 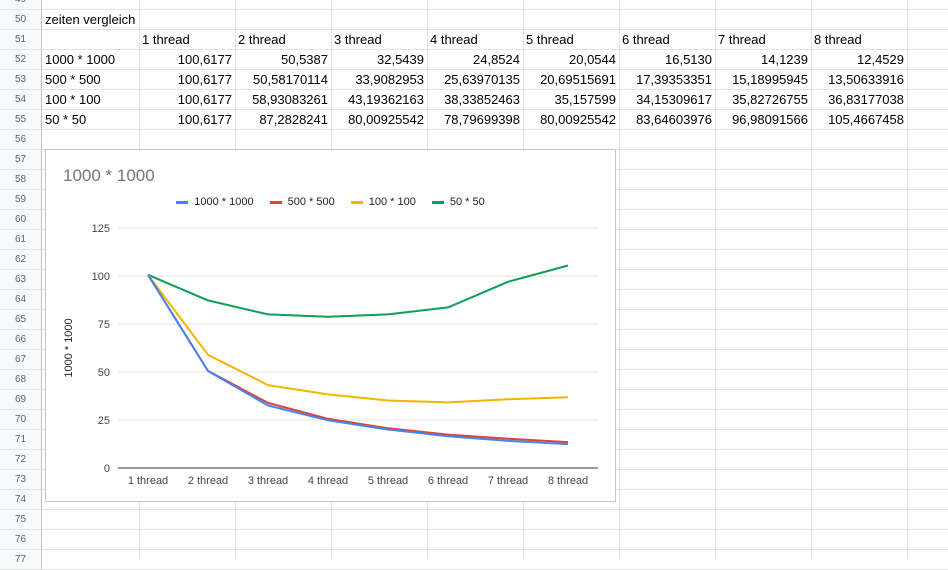 I want to click on row-header: 52, so click(x=21, y=60).